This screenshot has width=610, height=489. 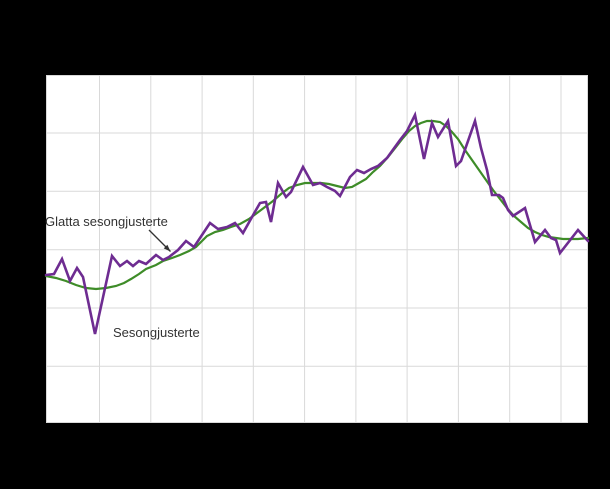 I want to click on annotation-arrow, so click(x=159, y=240).